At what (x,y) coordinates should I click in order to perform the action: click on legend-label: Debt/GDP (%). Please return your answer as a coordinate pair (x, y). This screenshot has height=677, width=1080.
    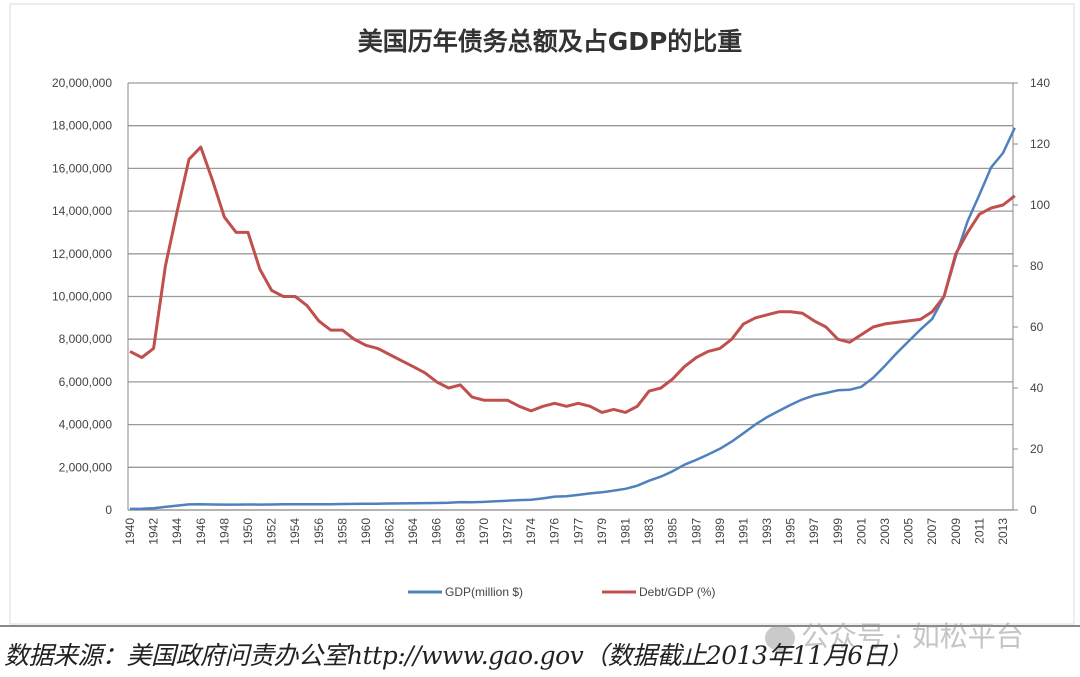
    Looking at the image, I should click on (677, 592).